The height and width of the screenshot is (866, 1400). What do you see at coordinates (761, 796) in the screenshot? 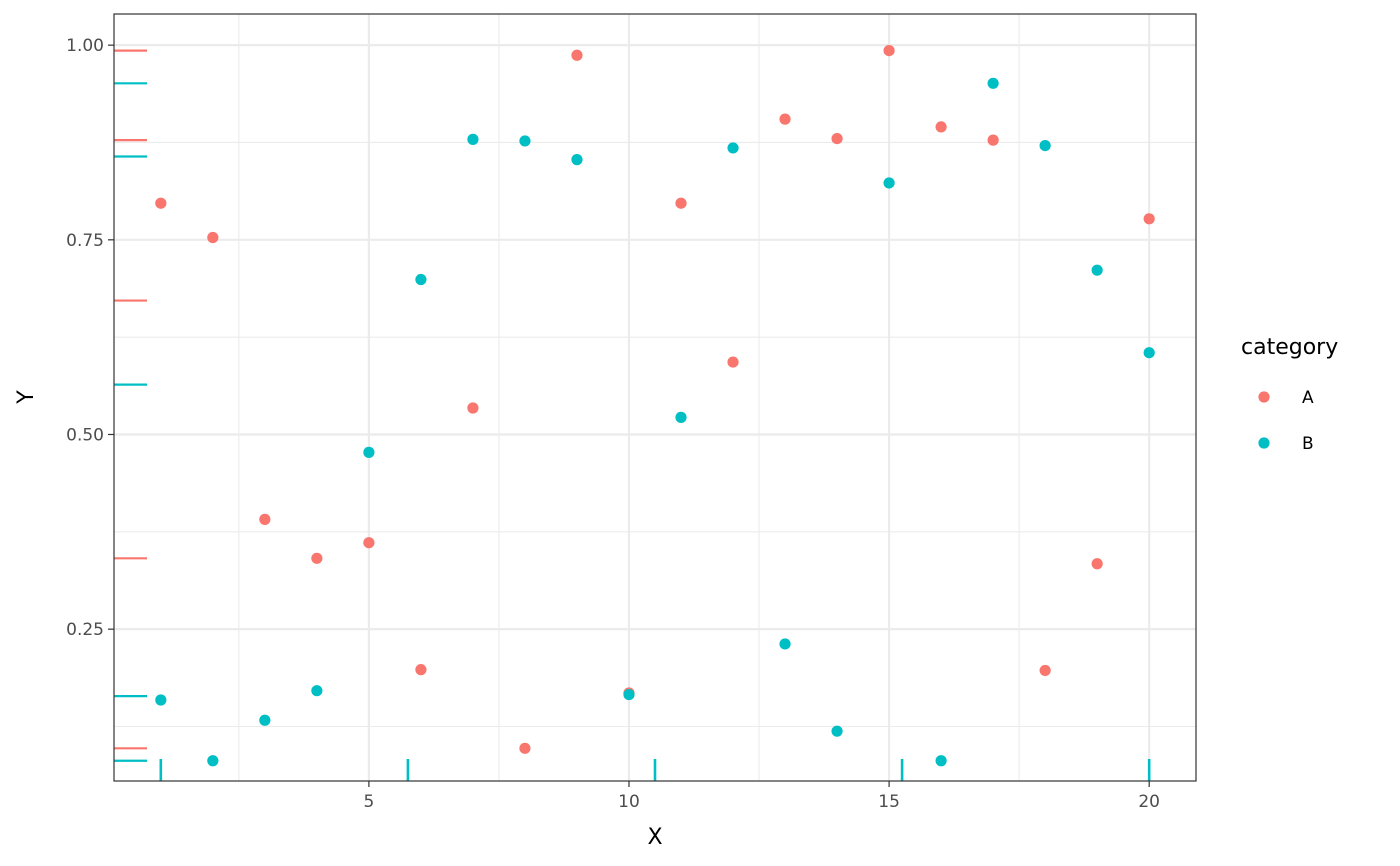
I see `x-axis-ticks: 5 10 15 20` at bounding box center [761, 796].